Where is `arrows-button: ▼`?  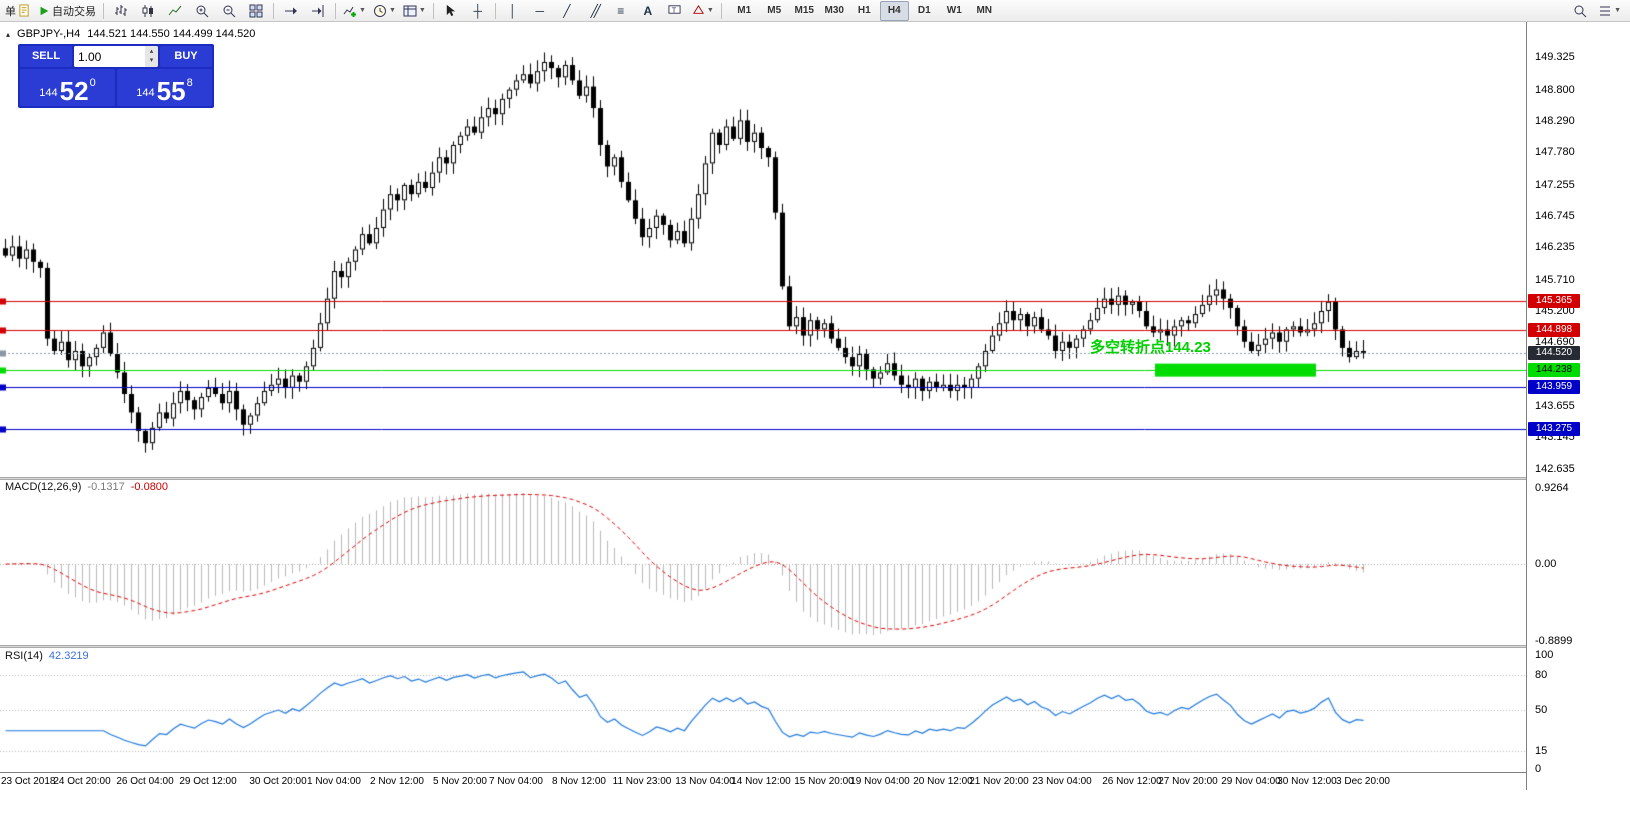 arrows-button: ▼ is located at coordinates (703, 10).